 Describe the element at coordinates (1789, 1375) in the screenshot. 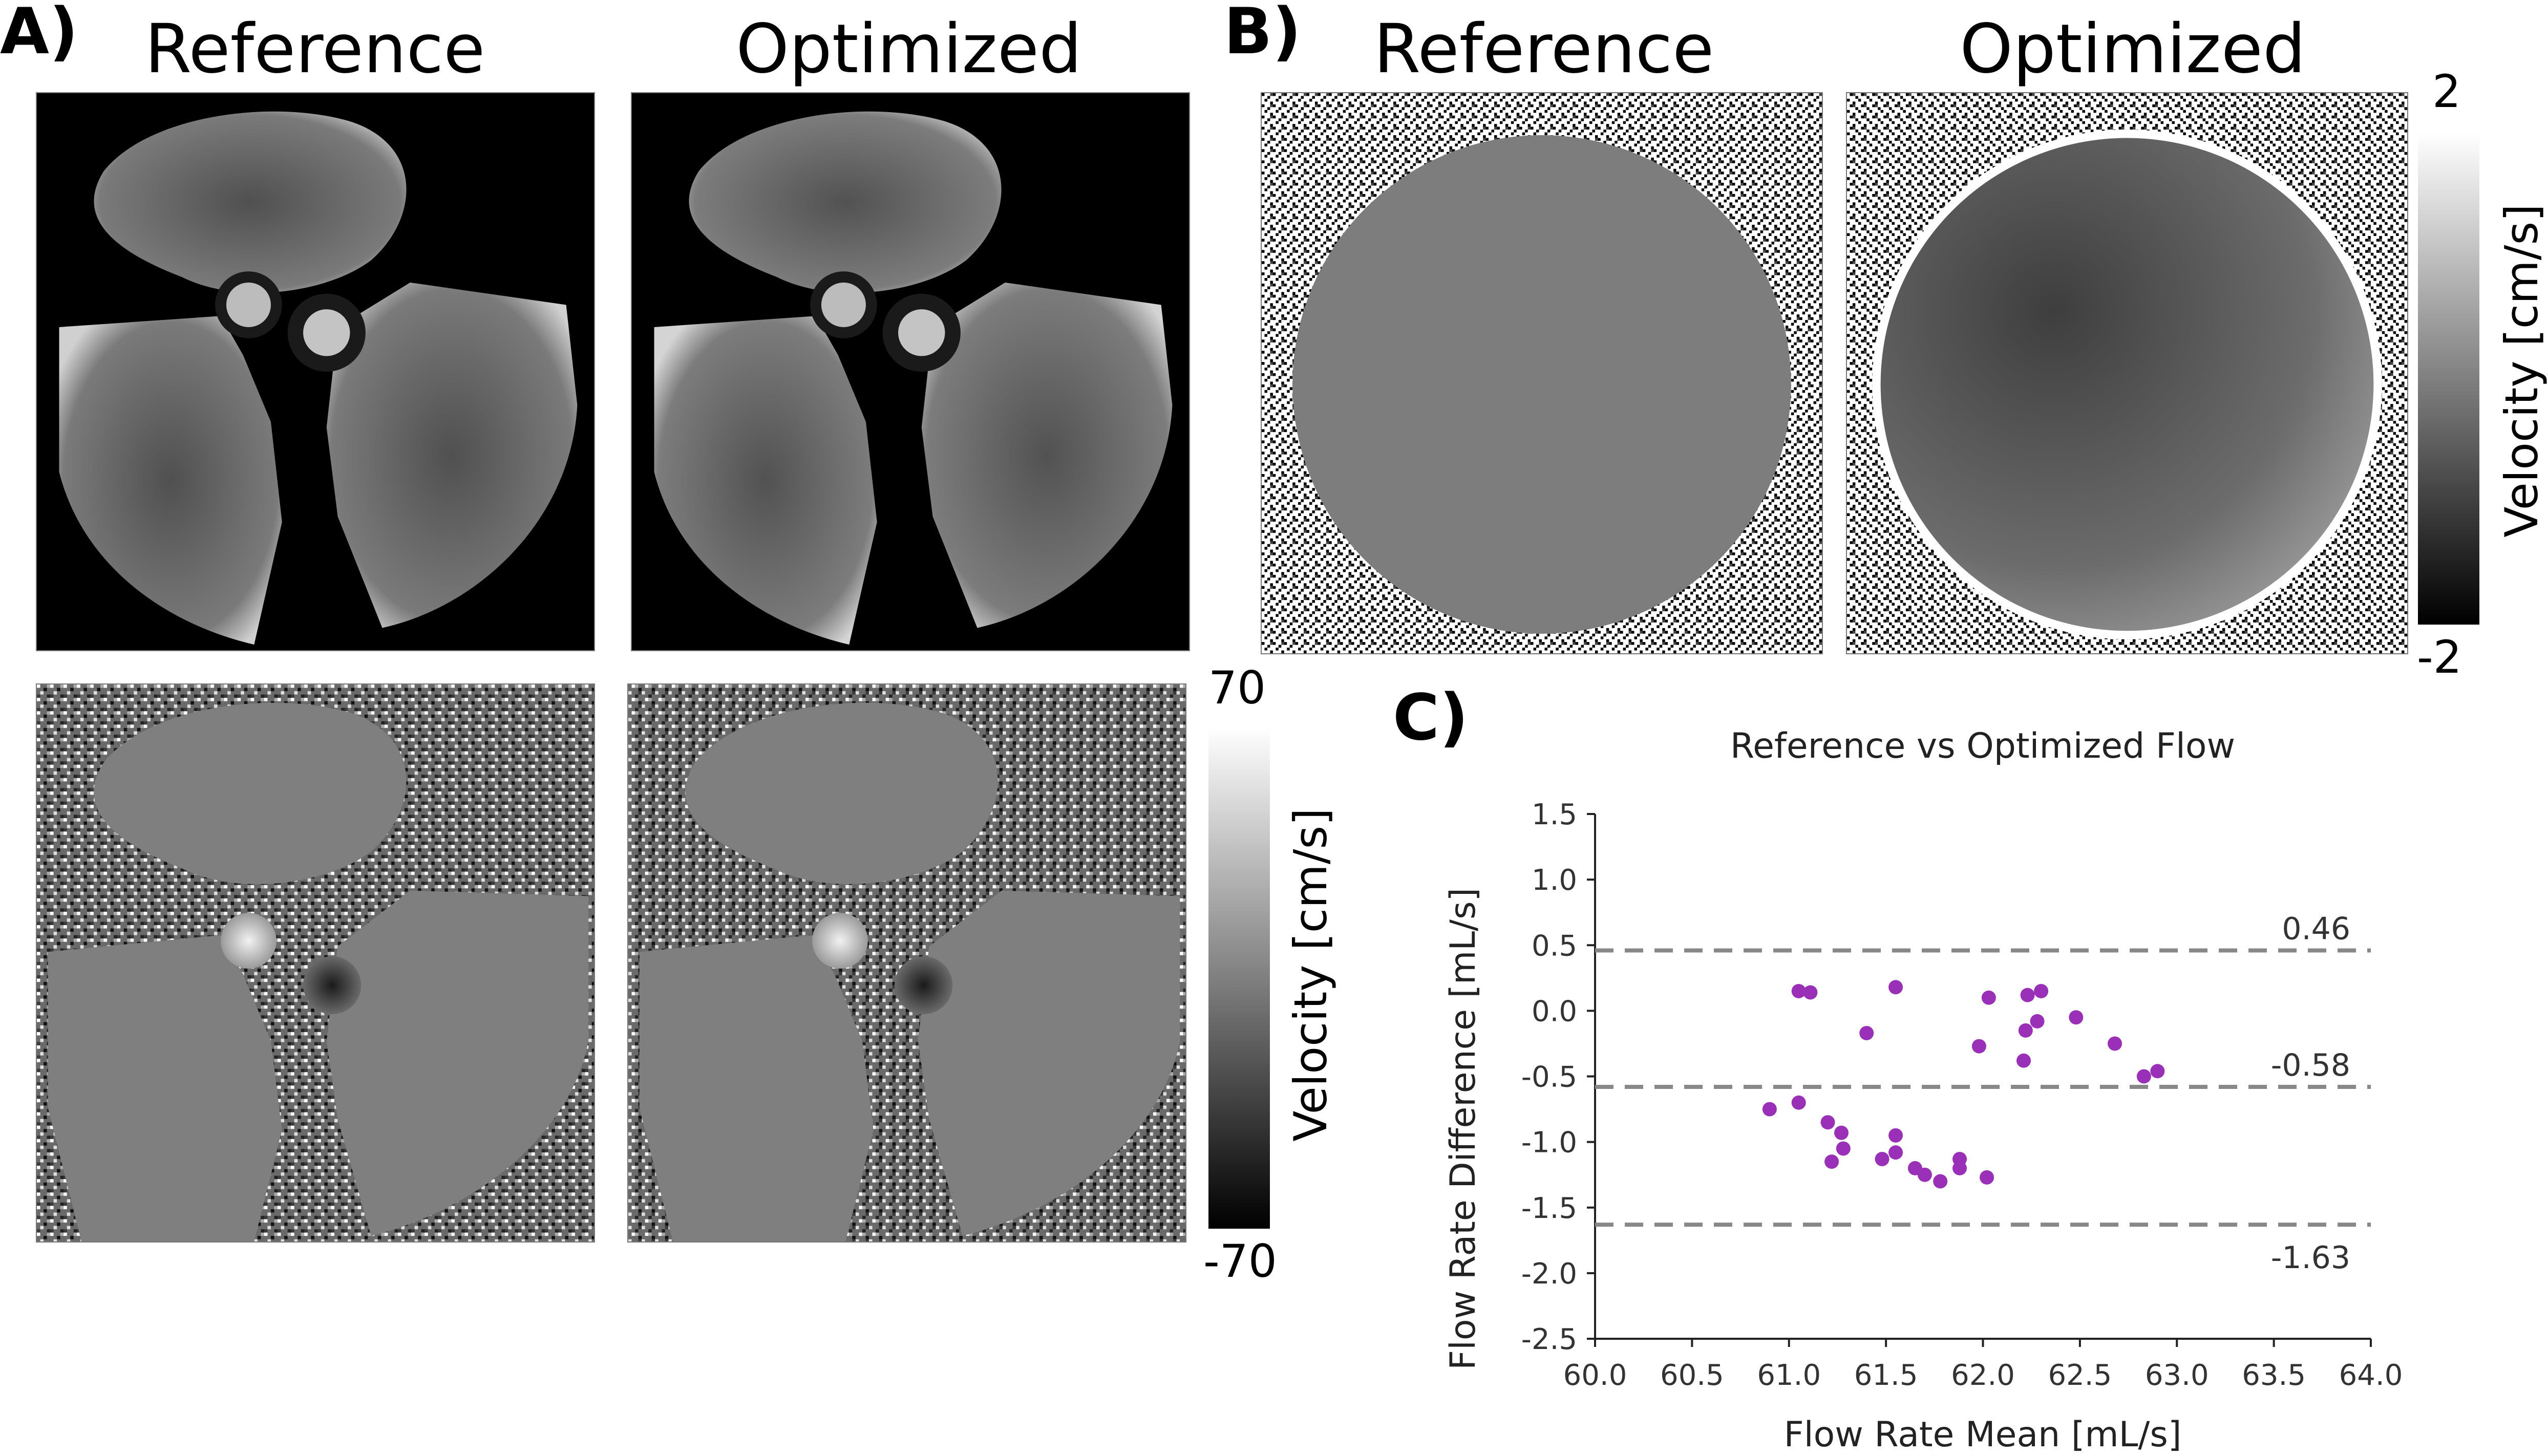

I see `x-tick-label: 61.0` at that location.